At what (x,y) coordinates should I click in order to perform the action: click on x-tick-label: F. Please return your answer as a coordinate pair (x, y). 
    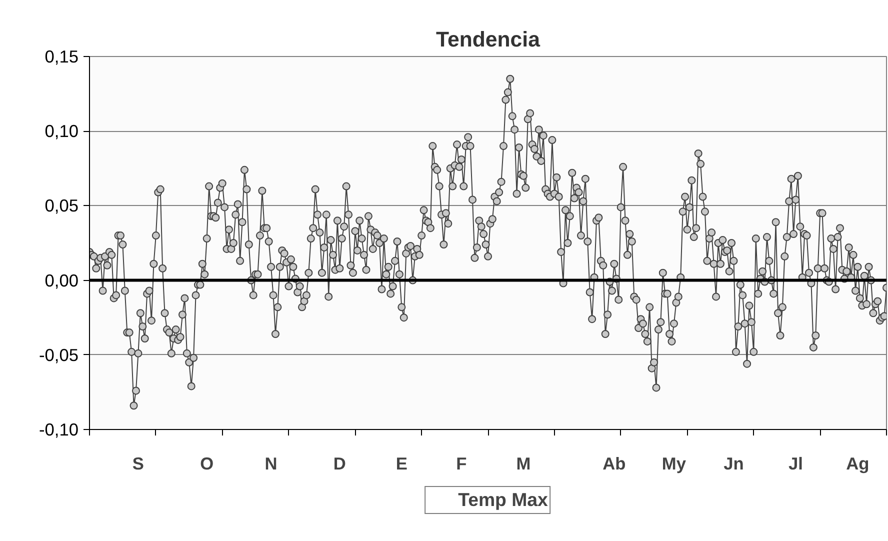
    Looking at the image, I should click on (461, 464).